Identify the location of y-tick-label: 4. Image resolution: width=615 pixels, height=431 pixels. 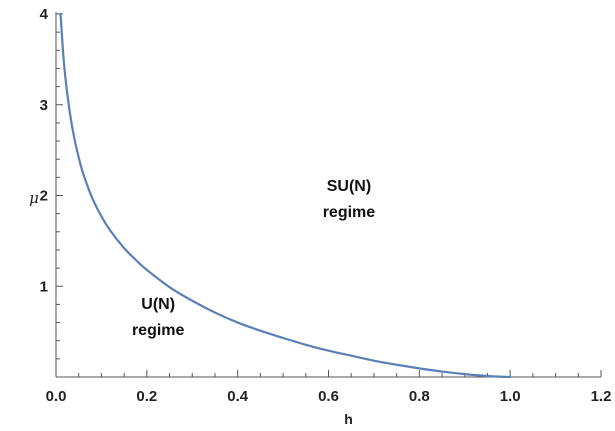
(44, 14).